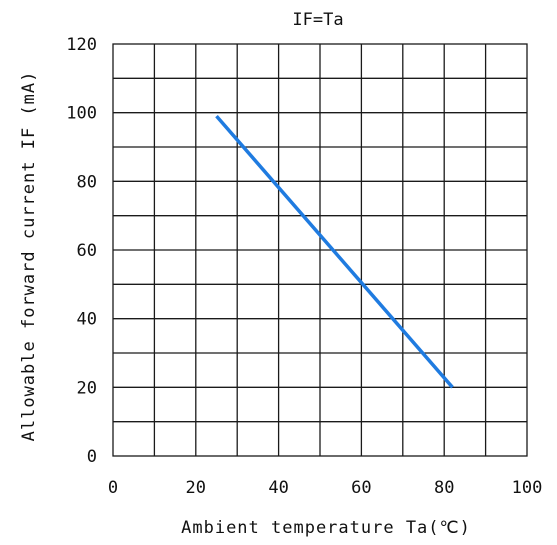 The width and height of the screenshot is (557, 545). What do you see at coordinates (81, 45) in the screenshot?
I see `y-tick-label: 120` at bounding box center [81, 45].